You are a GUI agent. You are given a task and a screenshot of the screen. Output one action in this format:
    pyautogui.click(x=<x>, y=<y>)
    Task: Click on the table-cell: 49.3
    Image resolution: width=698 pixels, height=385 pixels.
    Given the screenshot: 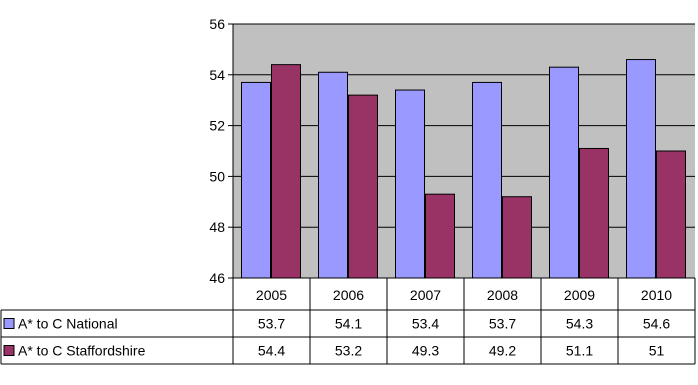 What is the action you would take?
    pyautogui.click(x=425, y=351)
    